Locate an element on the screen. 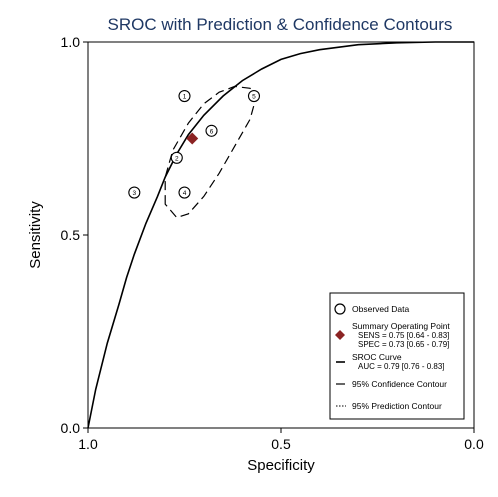  x-axis-label: Specificity is located at coordinates (281, 465).